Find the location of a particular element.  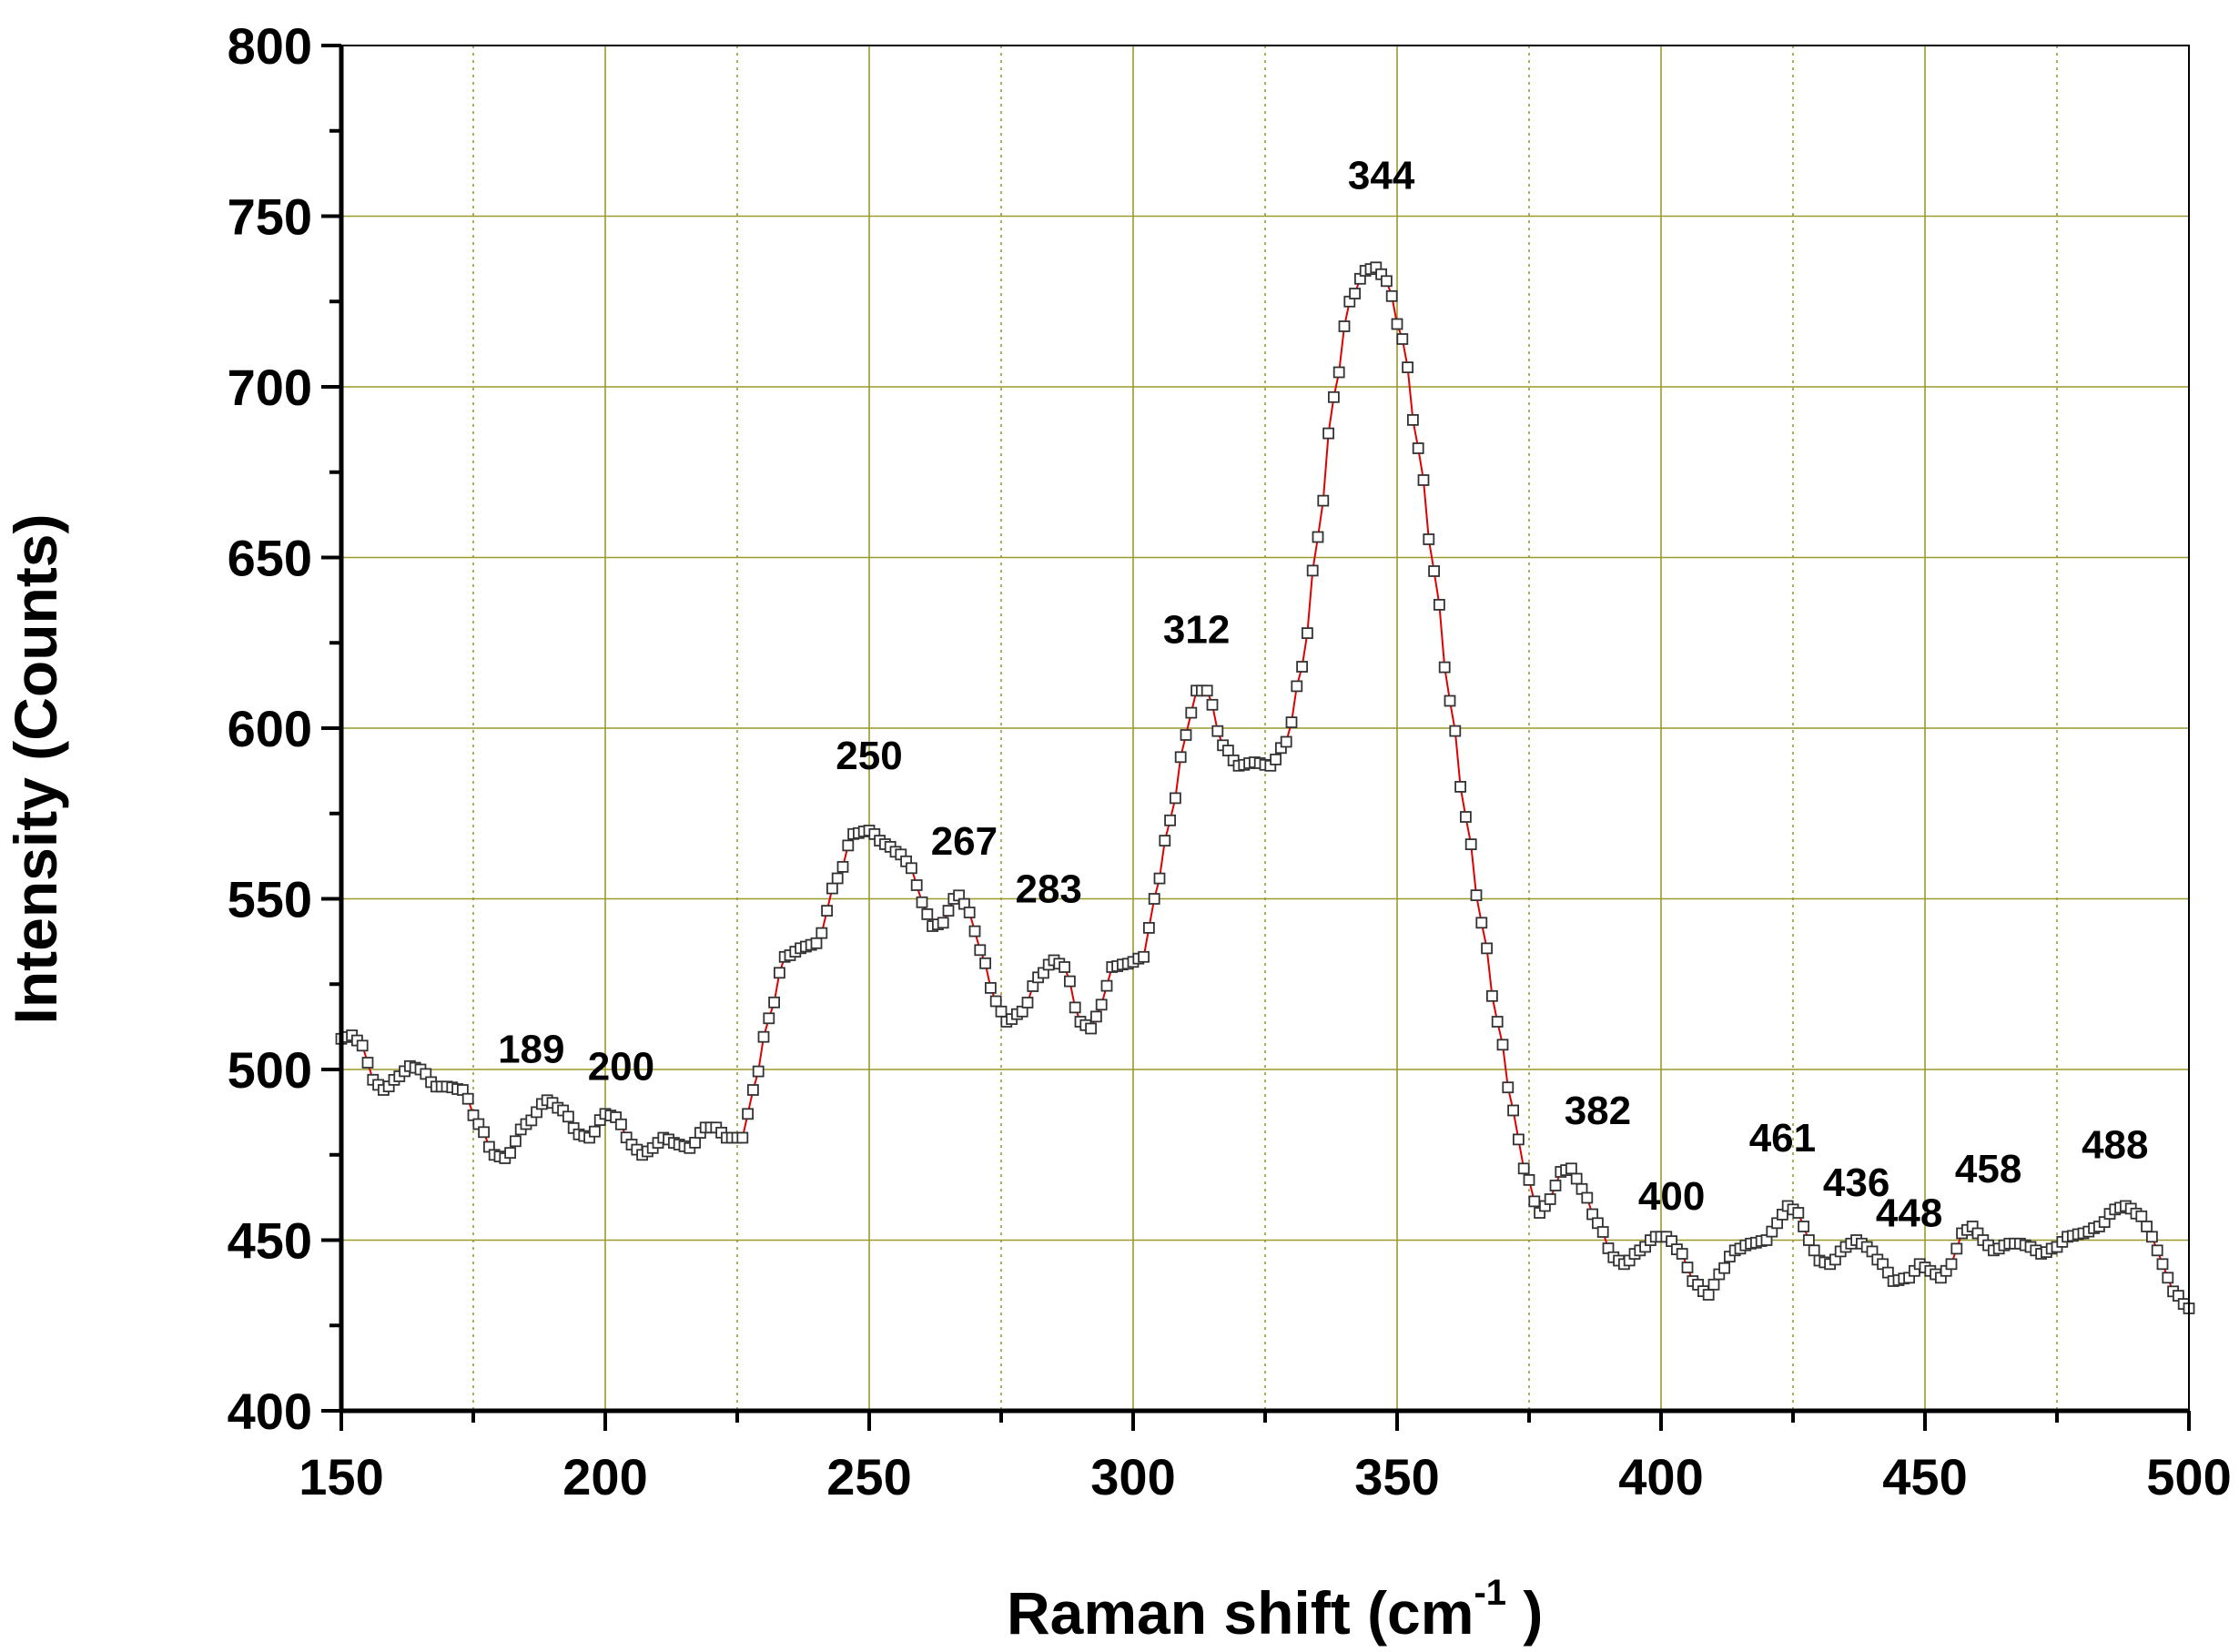

peak-label: 283 is located at coordinates (1048, 889).